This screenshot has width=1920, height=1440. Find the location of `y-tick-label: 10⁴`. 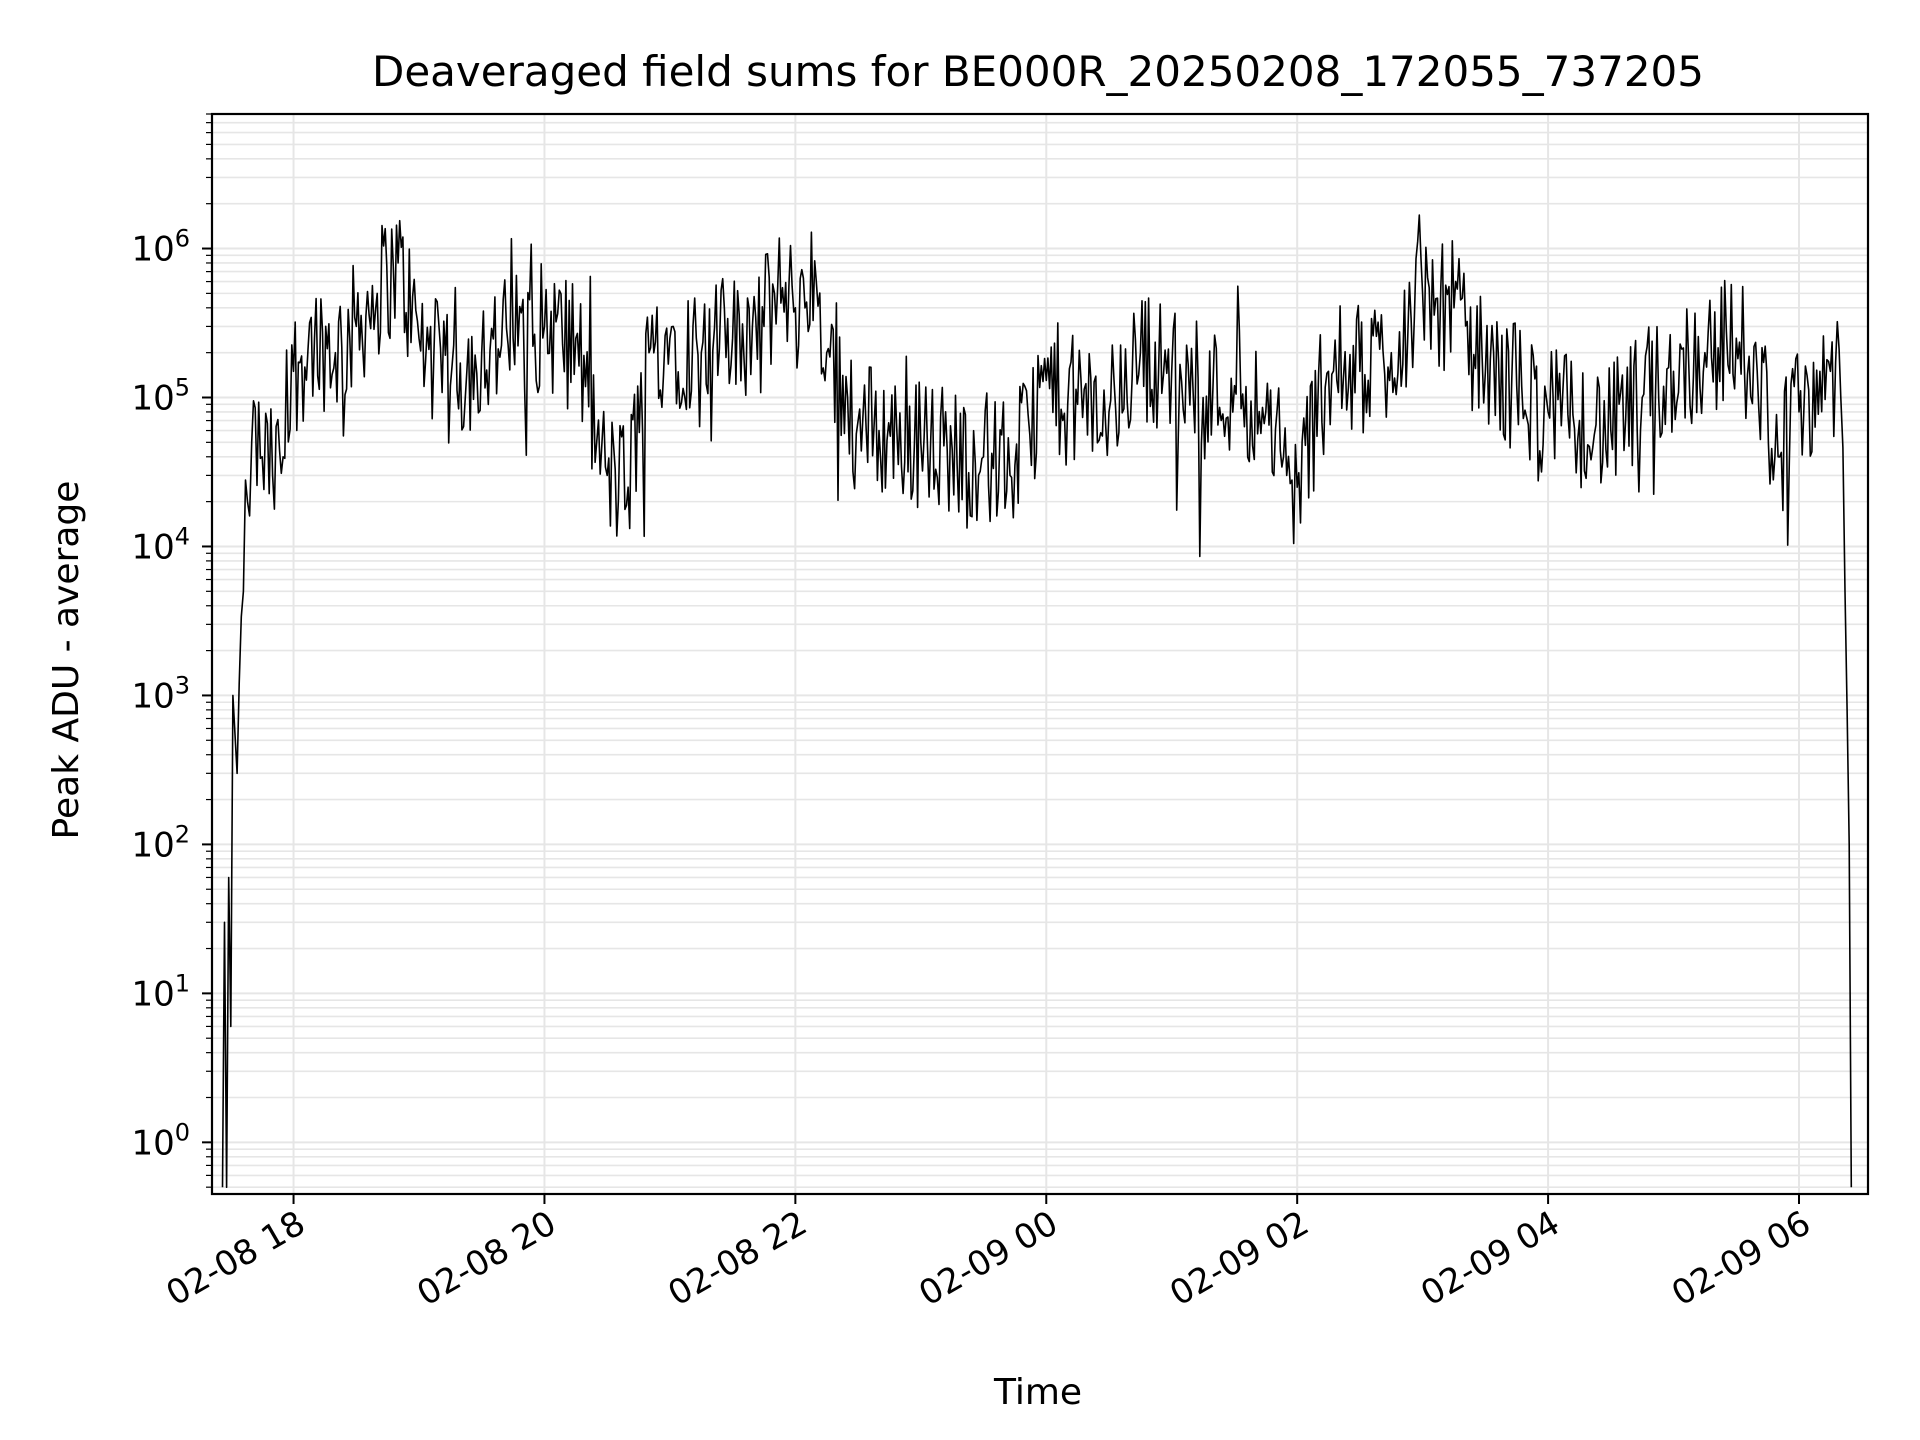

y-tick-label: 10⁴ is located at coordinates (160, 544).